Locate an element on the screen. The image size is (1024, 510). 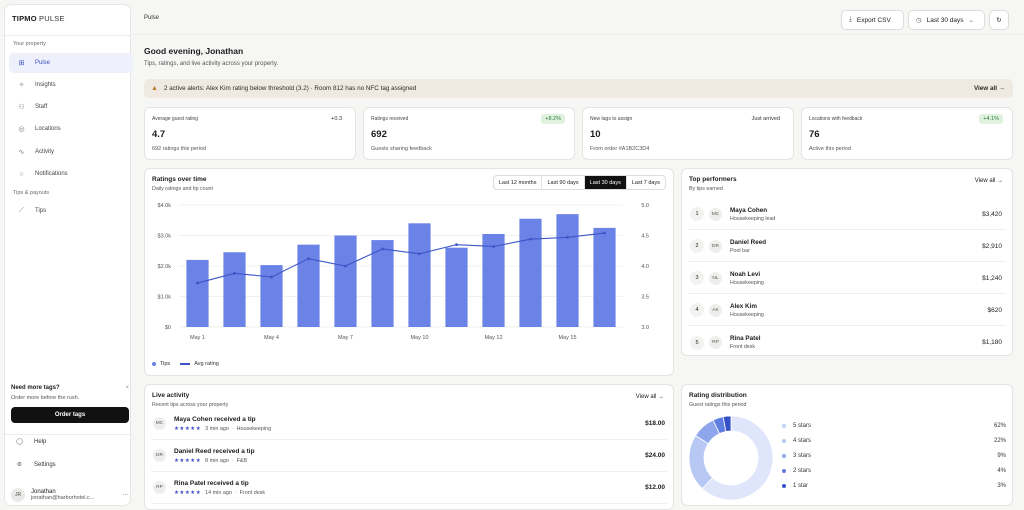
distribution-row: 2 stars 4% is located at coordinates (894, 471).